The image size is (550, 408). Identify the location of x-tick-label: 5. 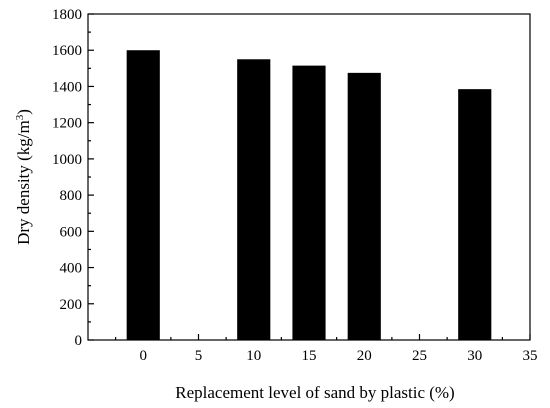
(199, 356).